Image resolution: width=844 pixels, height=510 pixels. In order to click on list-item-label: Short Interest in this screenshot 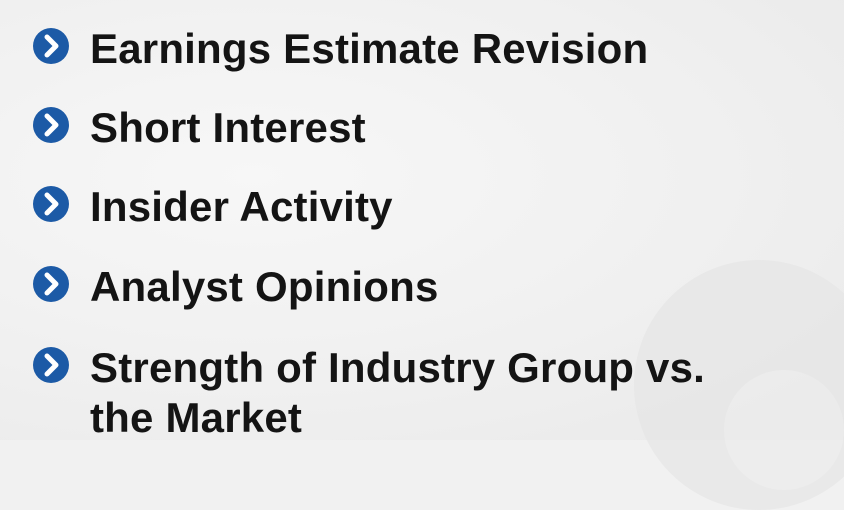, I will do `click(228, 127)`.